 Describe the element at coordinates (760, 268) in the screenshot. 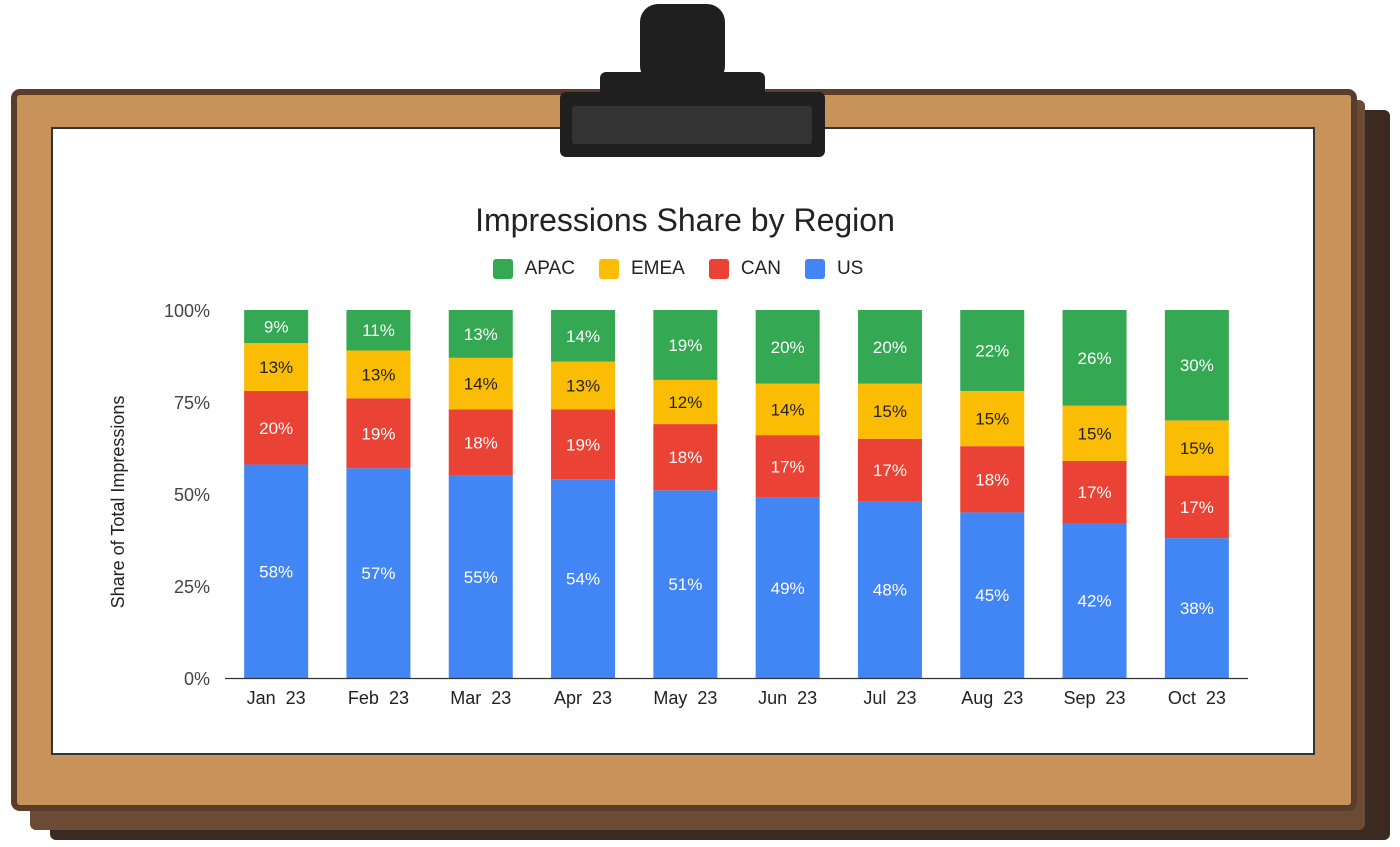

I see `legend-label: CAN` at that location.